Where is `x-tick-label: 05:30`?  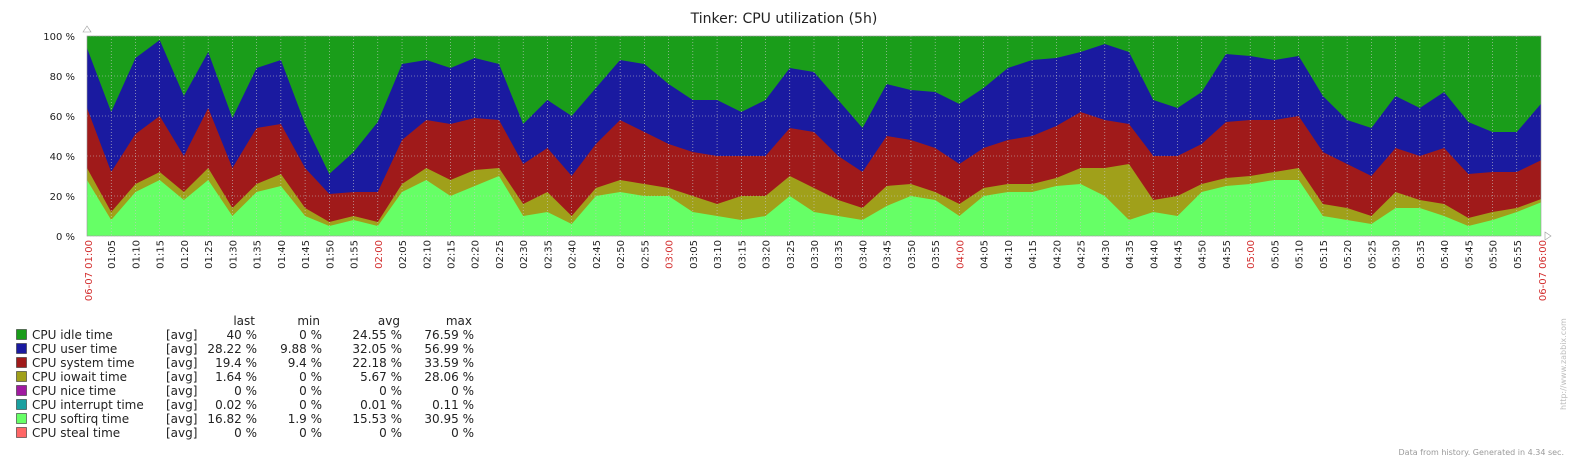 x-tick-label: 05:30 is located at coordinates (1397, 254).